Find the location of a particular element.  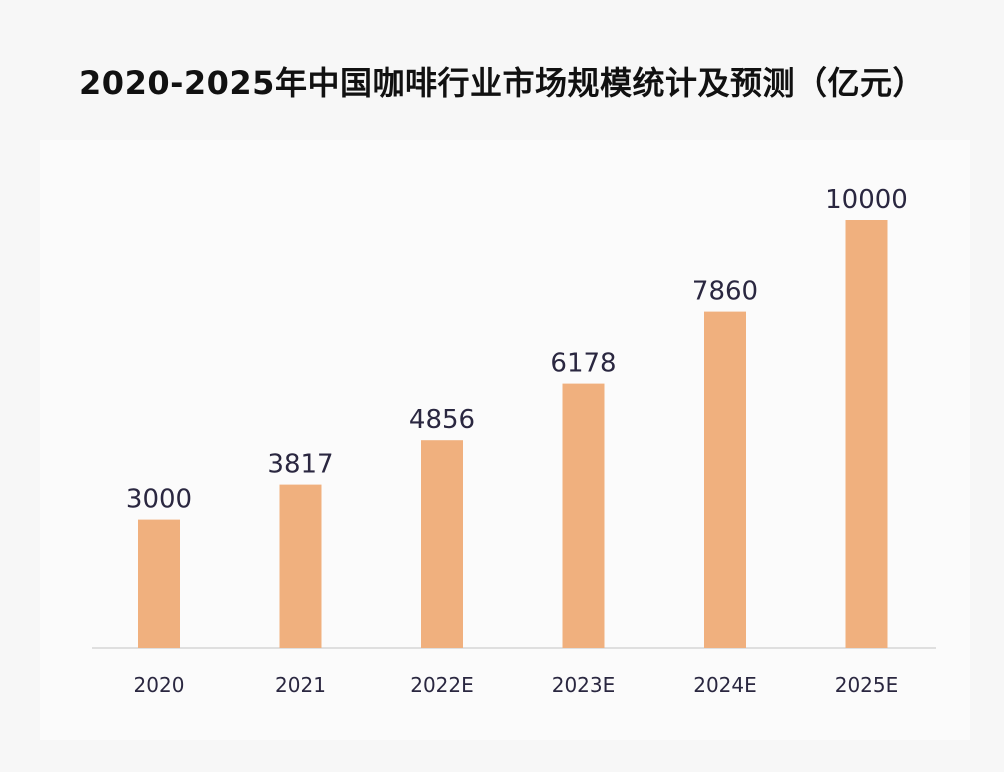

x-tick-label-2023E: 2023E is located at coordinates (584, 685).